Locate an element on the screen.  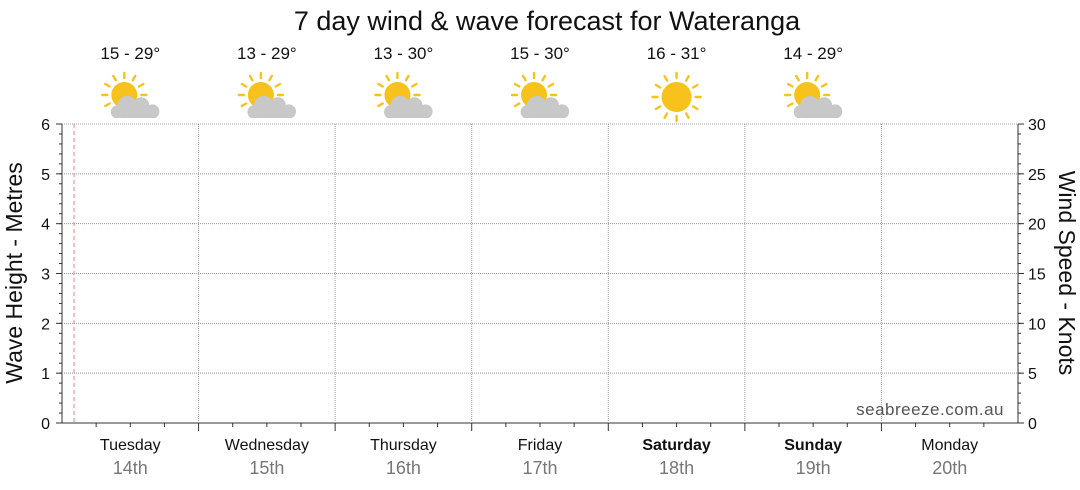
right-axis-title: Wind Speed - Knots is located at coordinates (1067, 273).